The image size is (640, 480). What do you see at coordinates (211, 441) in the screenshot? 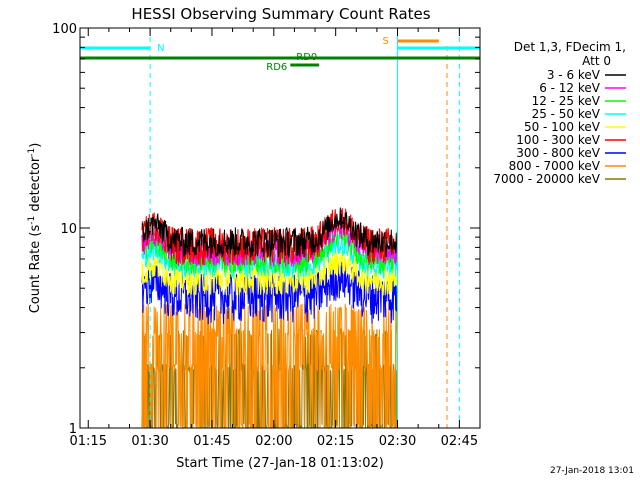
I see `x-tick-label: 01:45` at bounding box center [211, 441].